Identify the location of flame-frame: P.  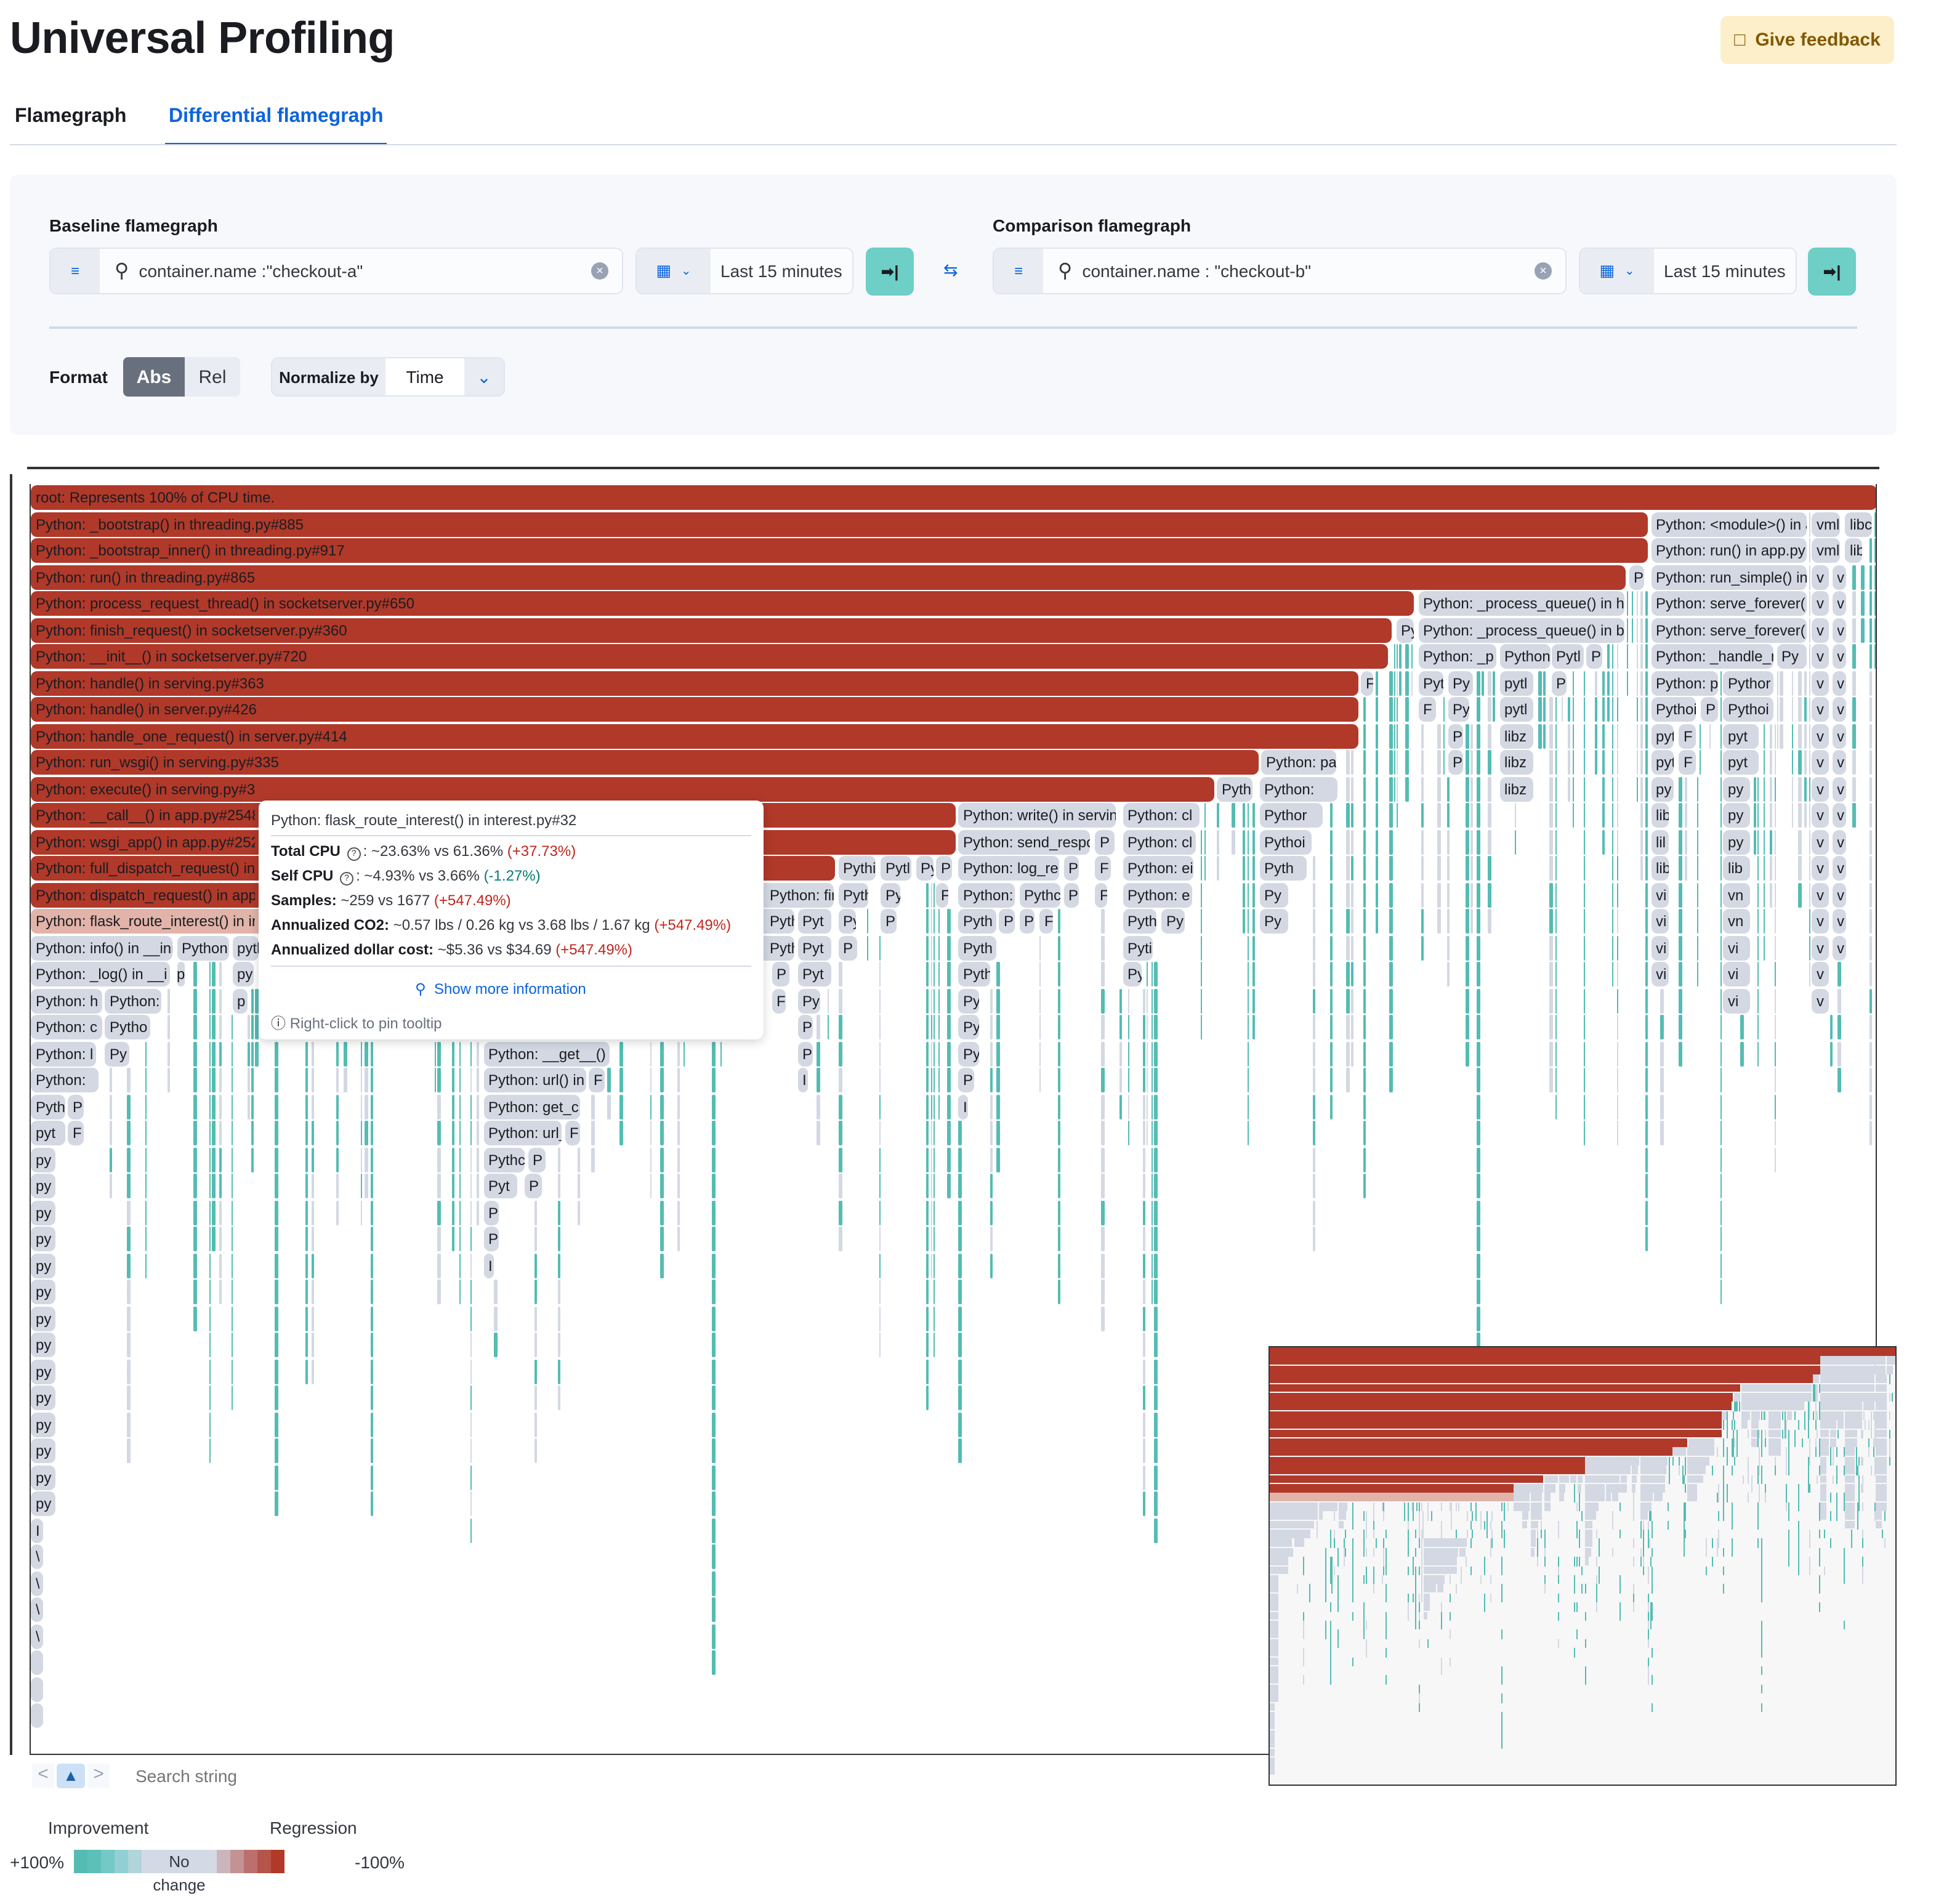
(491, 1239).